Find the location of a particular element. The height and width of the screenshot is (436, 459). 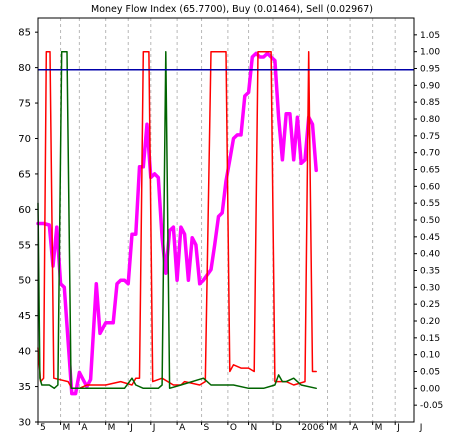

right-tick-label: 0.35 is located at coordinates (430, 272).